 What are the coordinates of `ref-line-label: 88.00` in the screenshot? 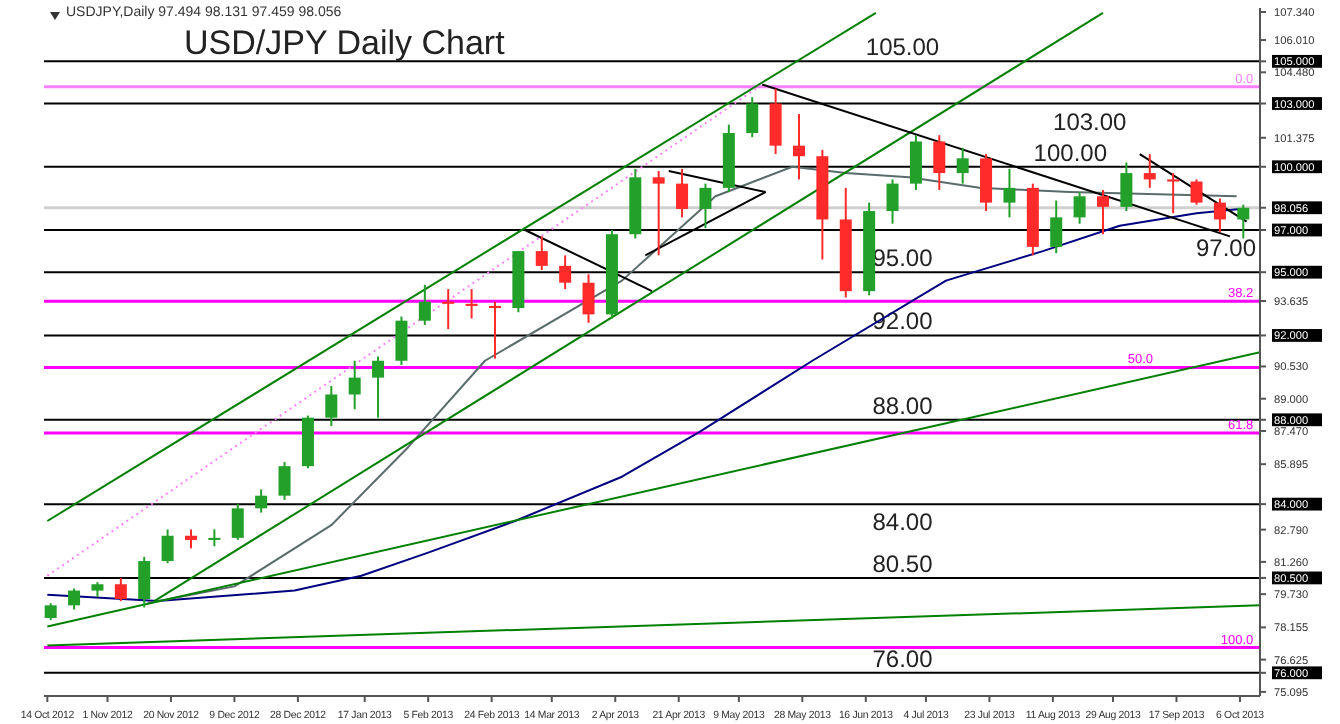 It's located at (903, 405).